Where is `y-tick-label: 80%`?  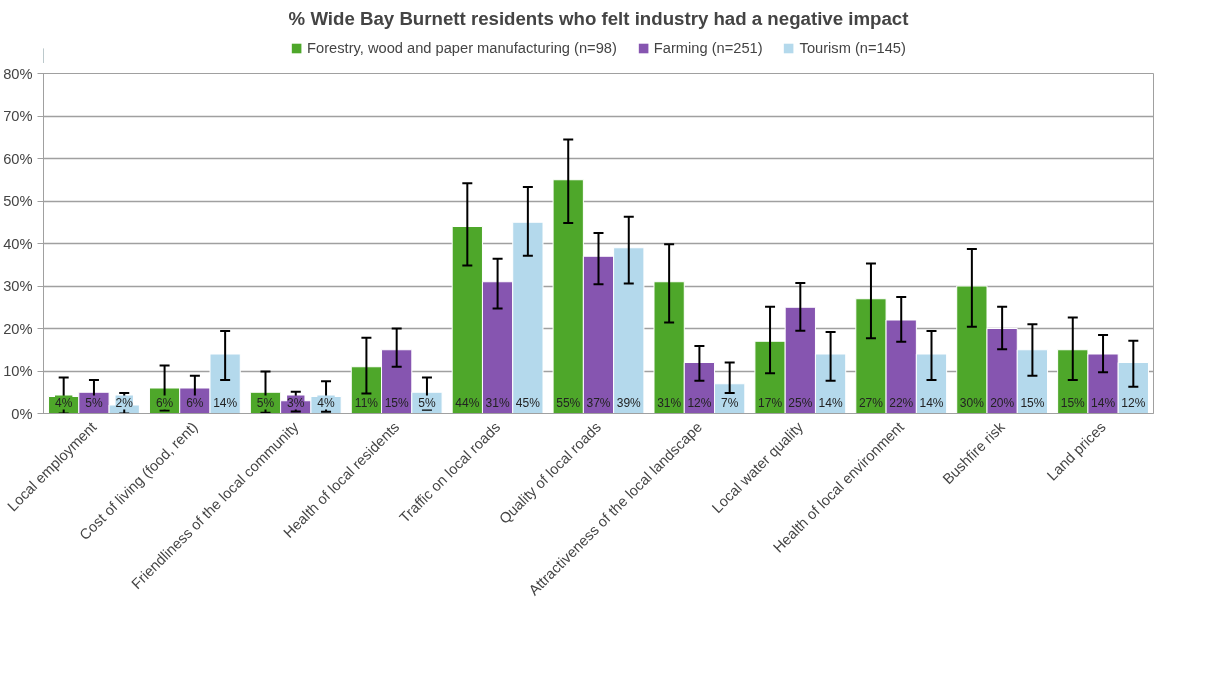 y-tick-label: 80% is located at coordinates (18, 73).